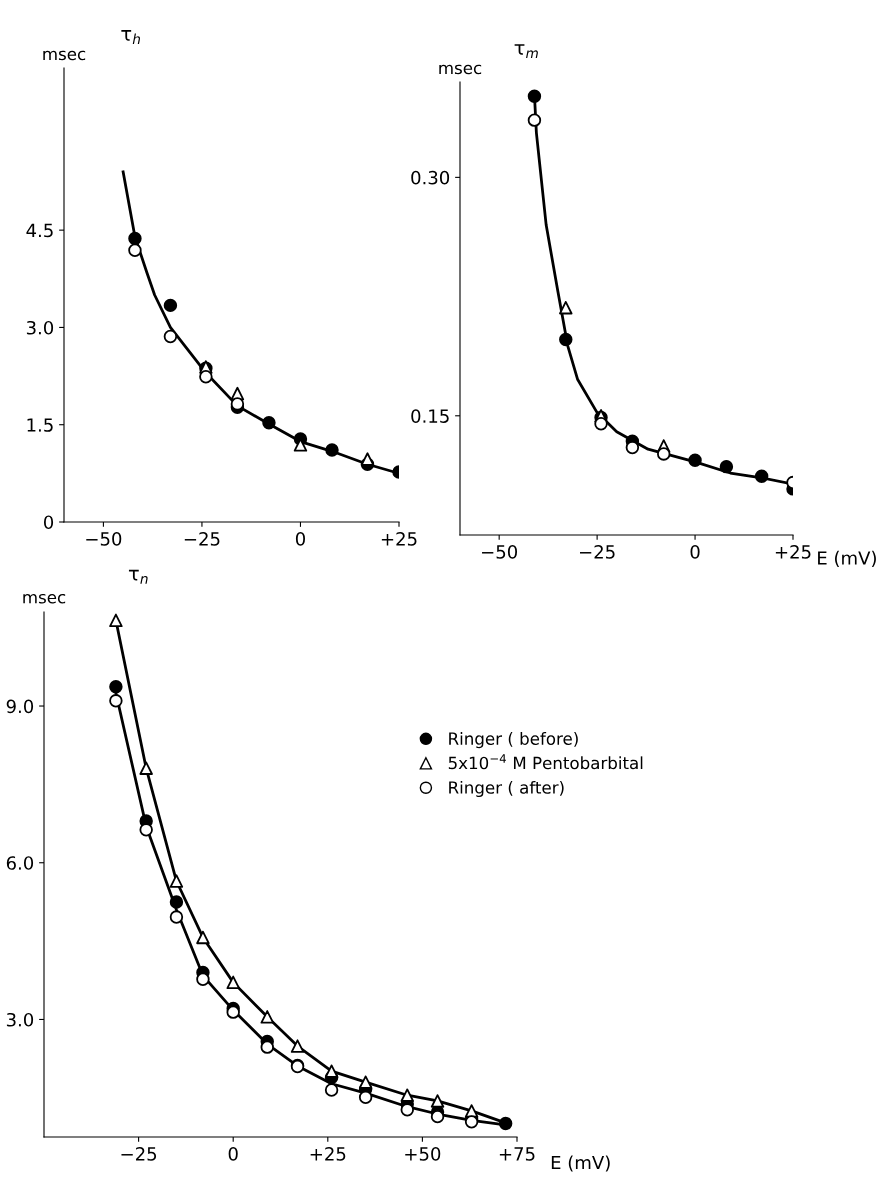  Describe the element at coordinates (526, 51) in the screenshot. I see `chart-title: τ$_{m}$` at that location.